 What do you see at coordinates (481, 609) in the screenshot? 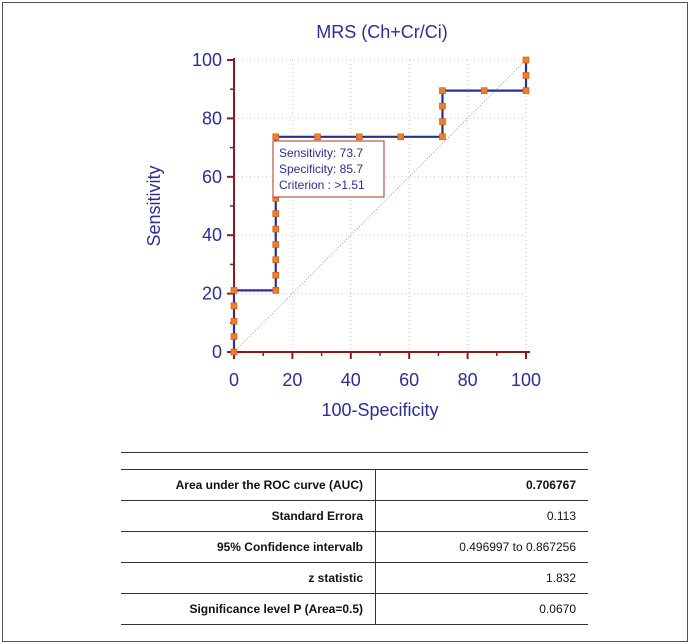
I see `row-value: 0.0670` at bounding box center [481, 609].